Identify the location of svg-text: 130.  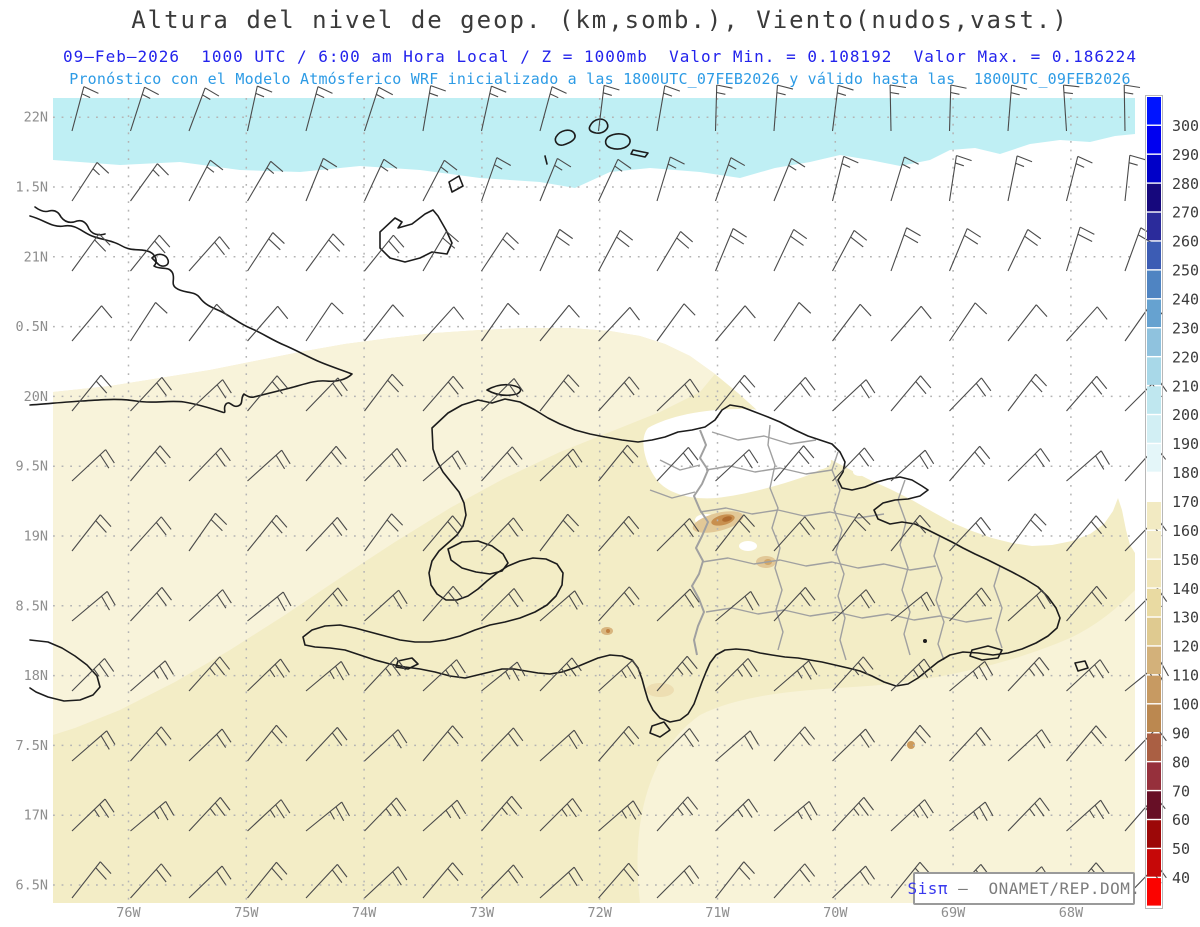
(1185, 618).